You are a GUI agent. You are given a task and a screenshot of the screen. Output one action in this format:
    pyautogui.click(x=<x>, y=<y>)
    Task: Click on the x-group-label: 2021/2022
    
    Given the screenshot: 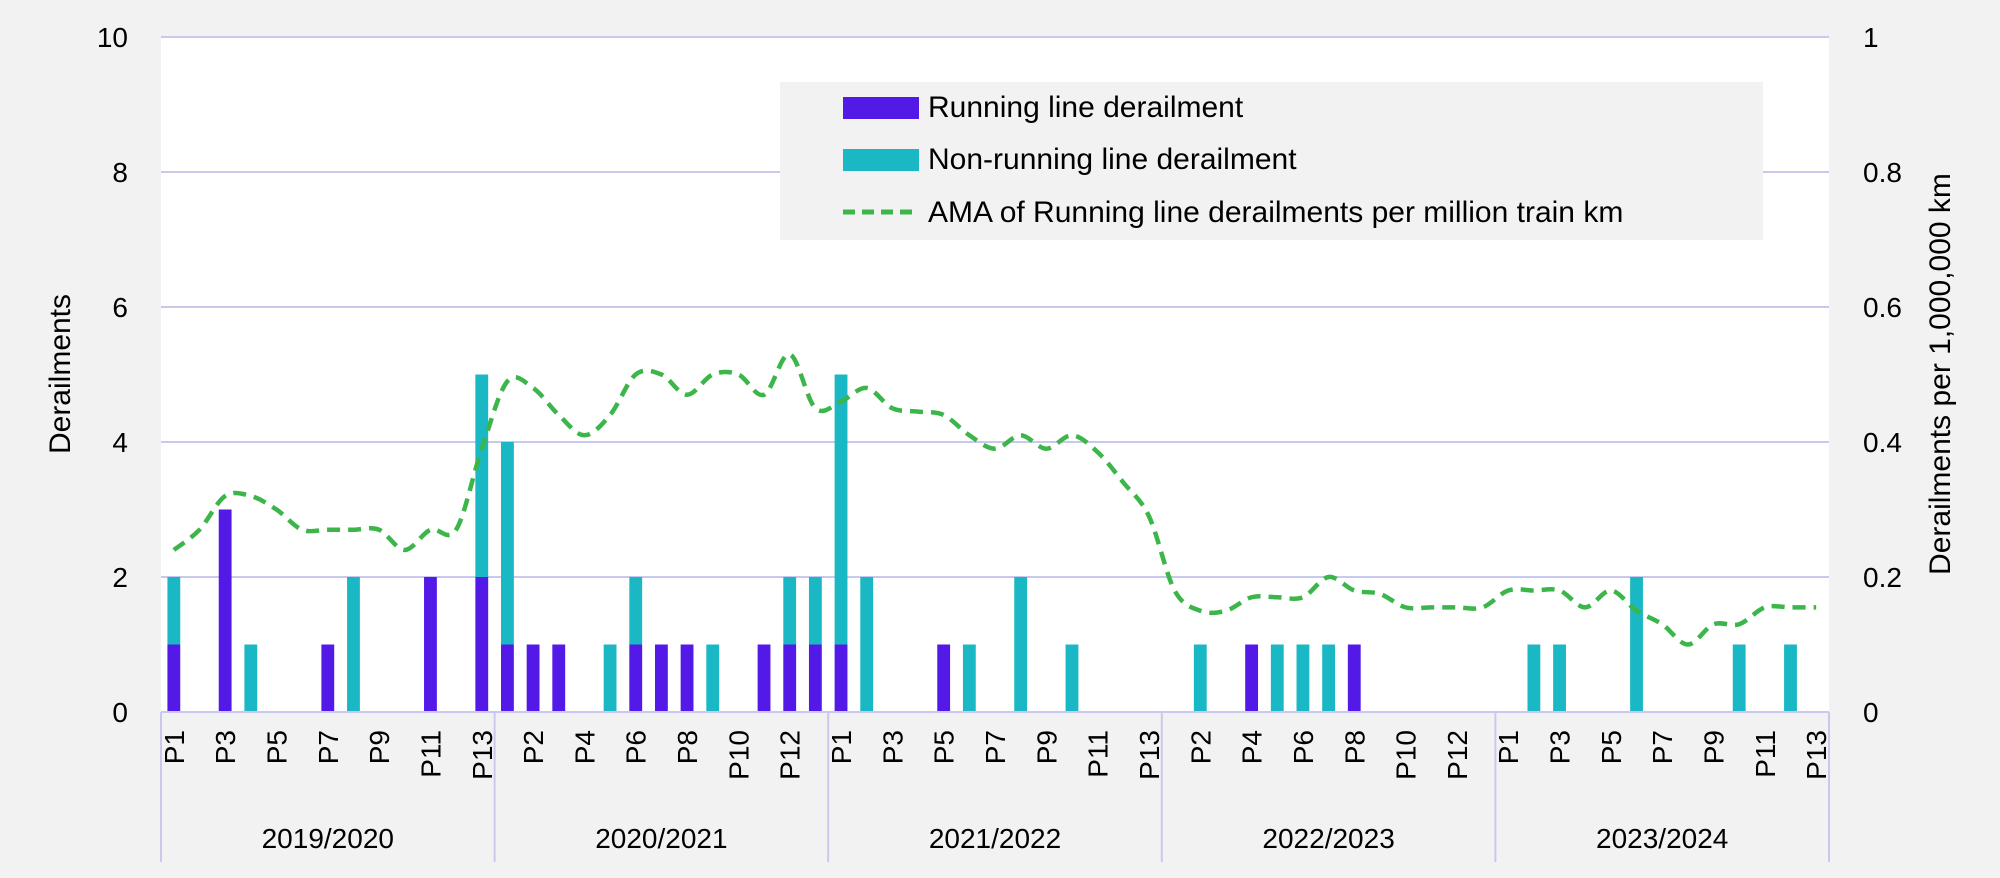 What is the action you would take?
    pyautogui.click(x=995, y=838)
    